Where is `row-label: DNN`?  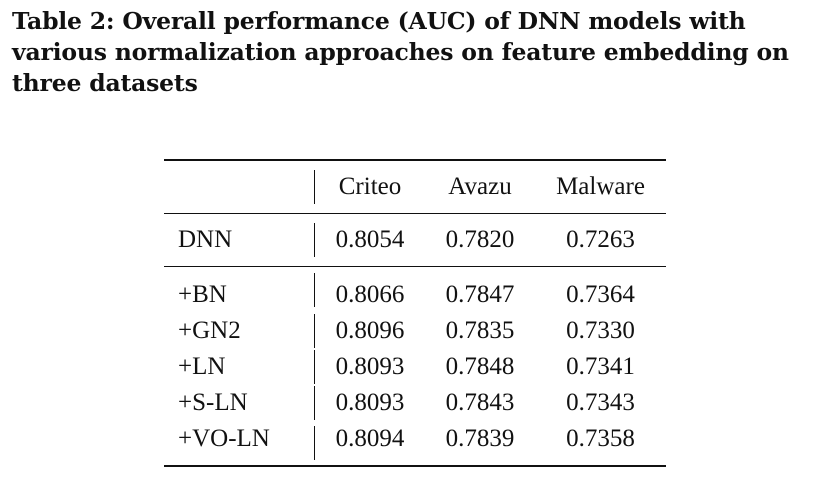 row-label: DNN is located at coordinates (205, 239).